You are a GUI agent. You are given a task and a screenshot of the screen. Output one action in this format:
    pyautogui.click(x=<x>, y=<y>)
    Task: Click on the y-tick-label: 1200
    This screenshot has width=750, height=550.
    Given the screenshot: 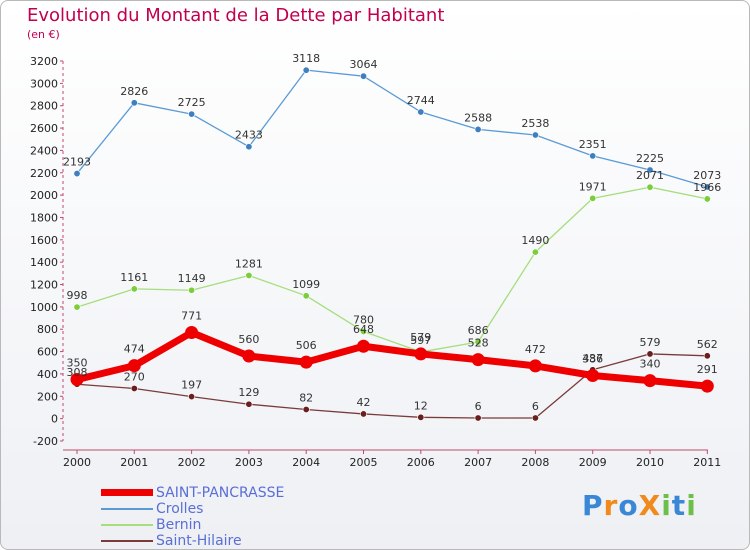 What is the action you would take?
    pyautogui.click(x=44, y=285)
    